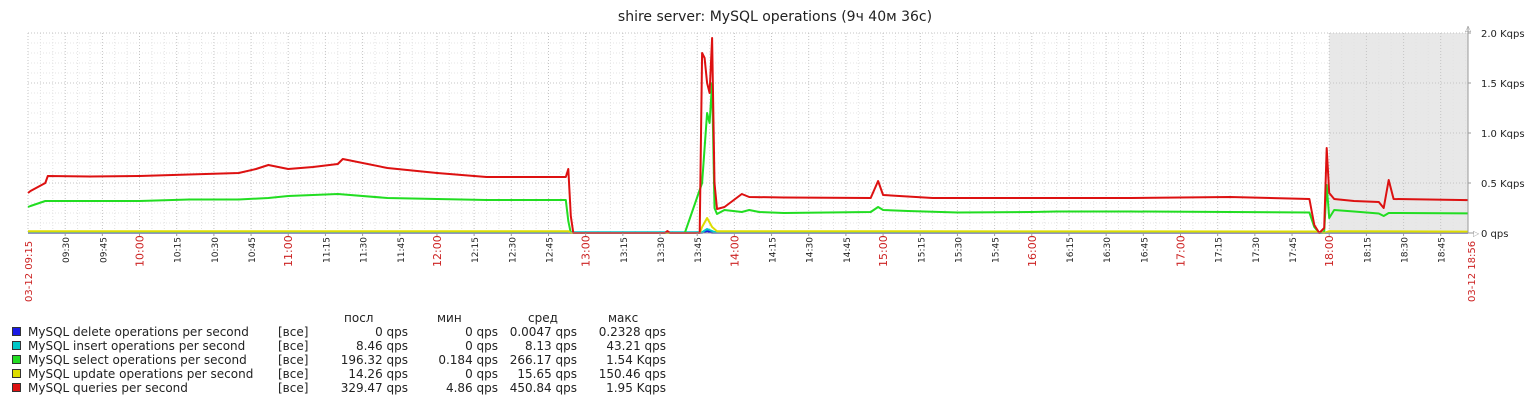  Describe the element at coordinates (104, 250) in the screenshot. I see `x-tick-label: 09:45` at that location.